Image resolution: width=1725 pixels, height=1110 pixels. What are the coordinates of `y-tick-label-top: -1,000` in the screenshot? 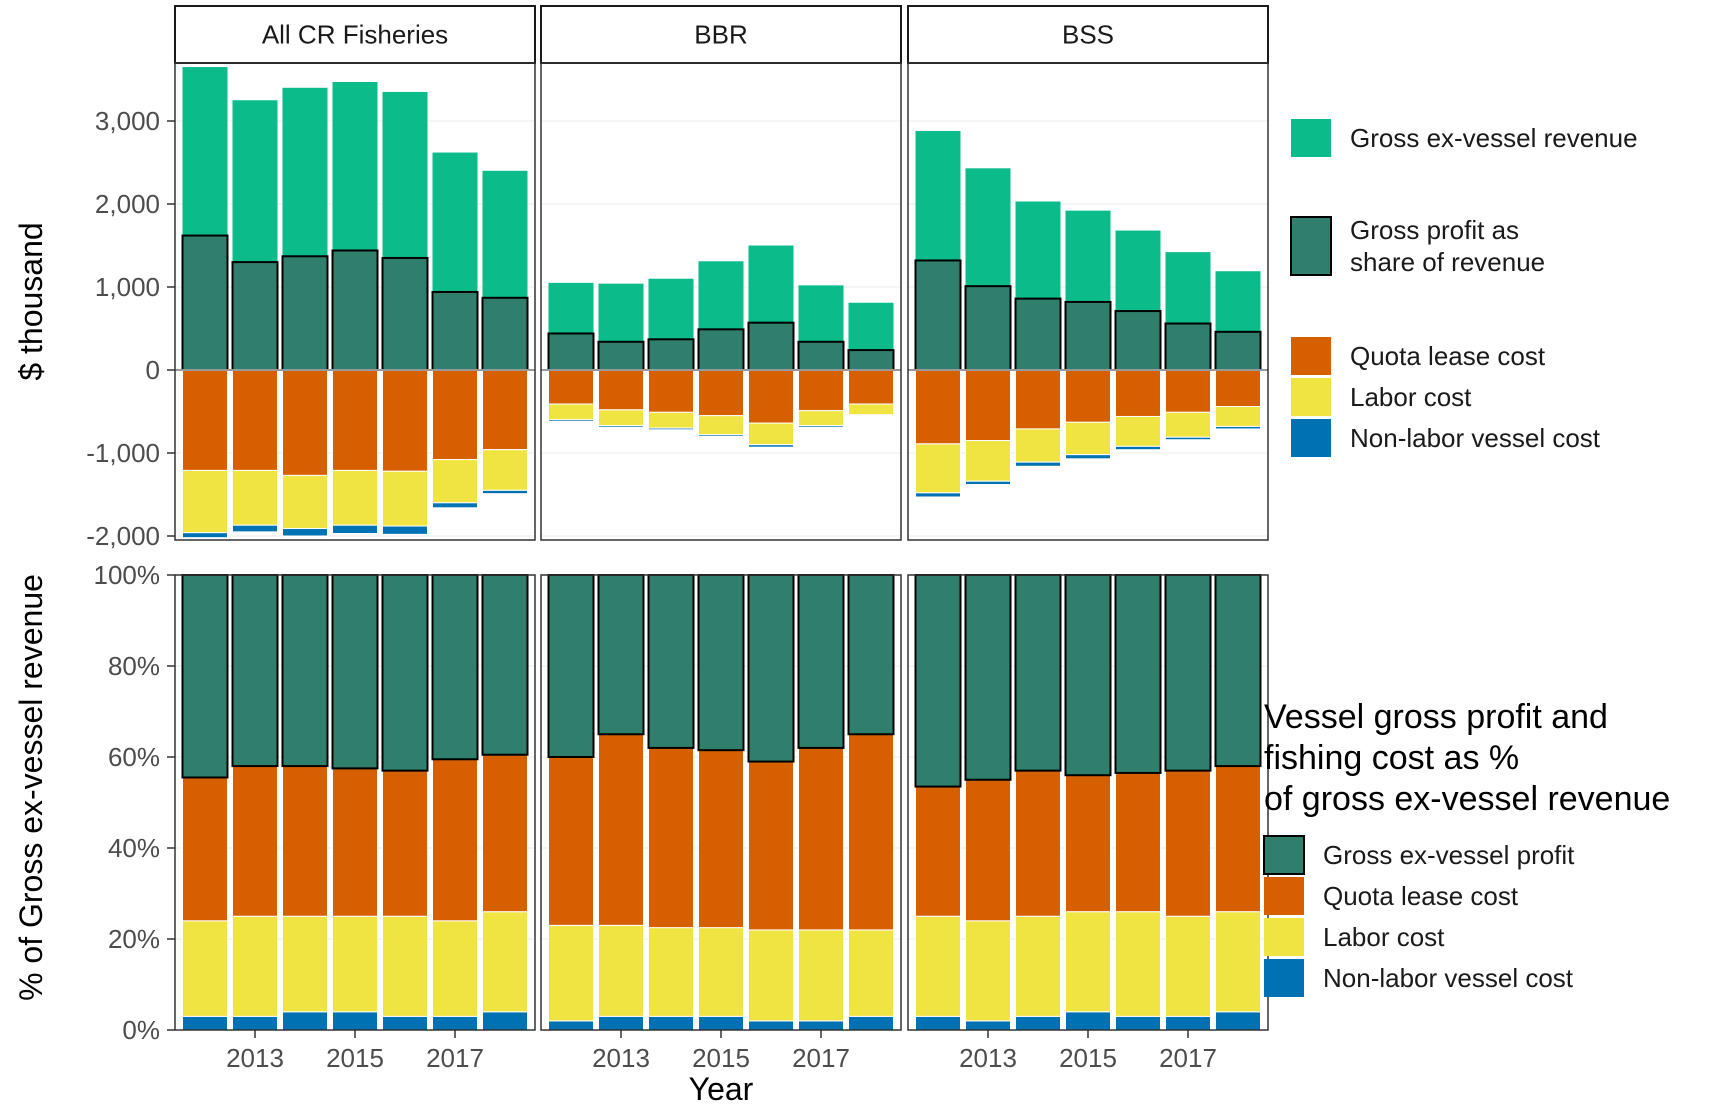 It's located at (123, 453).